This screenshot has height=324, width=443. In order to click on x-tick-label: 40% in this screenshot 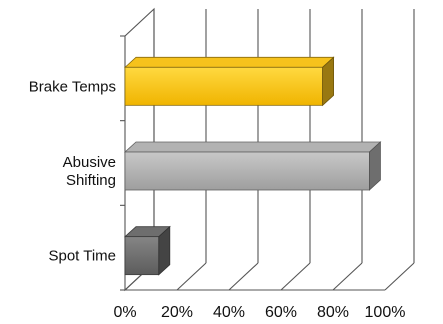, I will do `click(229, 312)`.